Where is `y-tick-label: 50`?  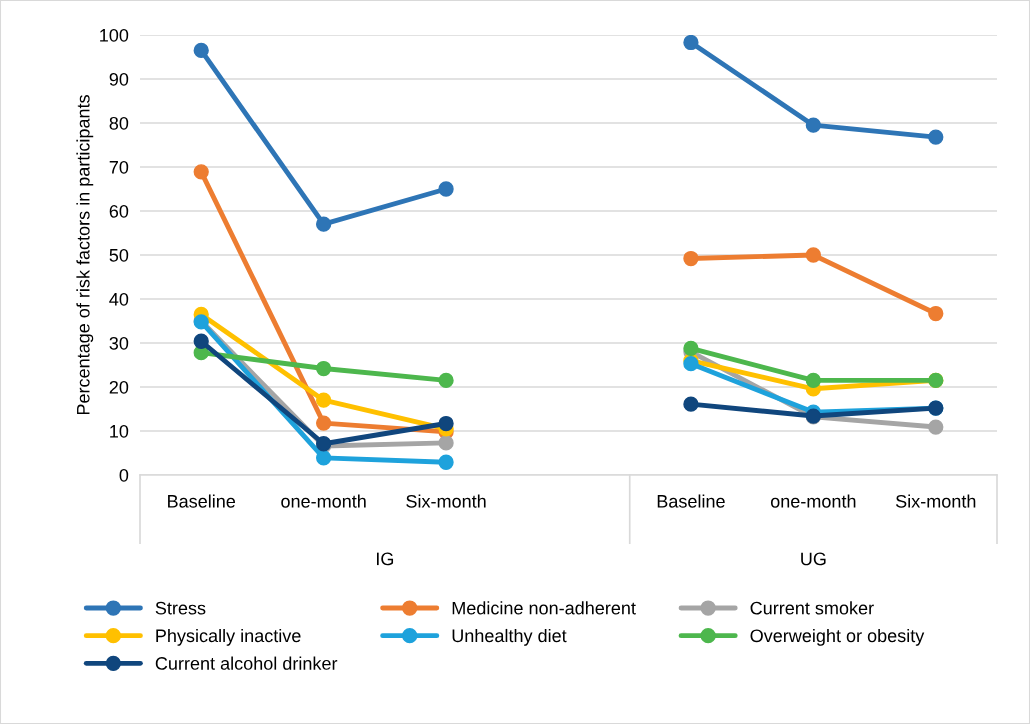
y-tick-label: 50 is located at coordinates (119, 255).